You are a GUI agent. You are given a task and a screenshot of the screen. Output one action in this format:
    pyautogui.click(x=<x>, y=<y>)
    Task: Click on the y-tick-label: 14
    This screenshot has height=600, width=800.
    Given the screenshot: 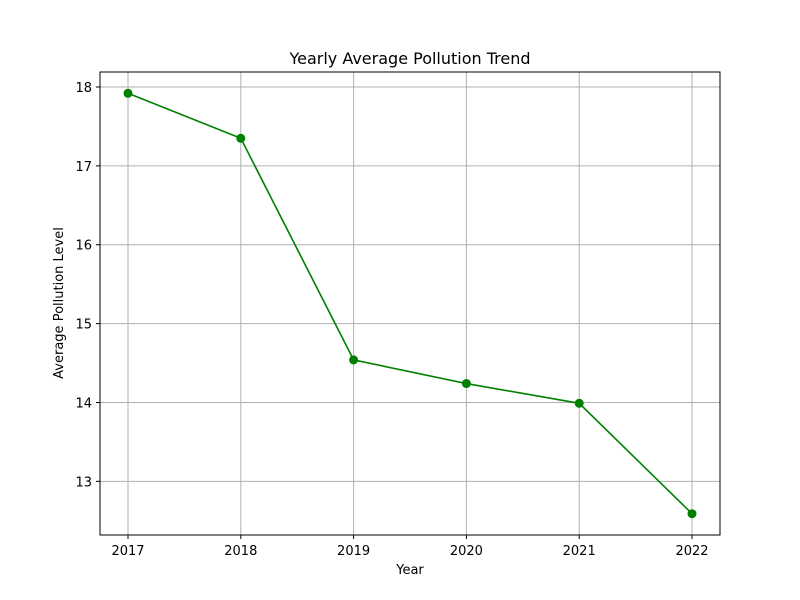 What is the action you would take?
    pyautogui.click(x=83, y=403)
    